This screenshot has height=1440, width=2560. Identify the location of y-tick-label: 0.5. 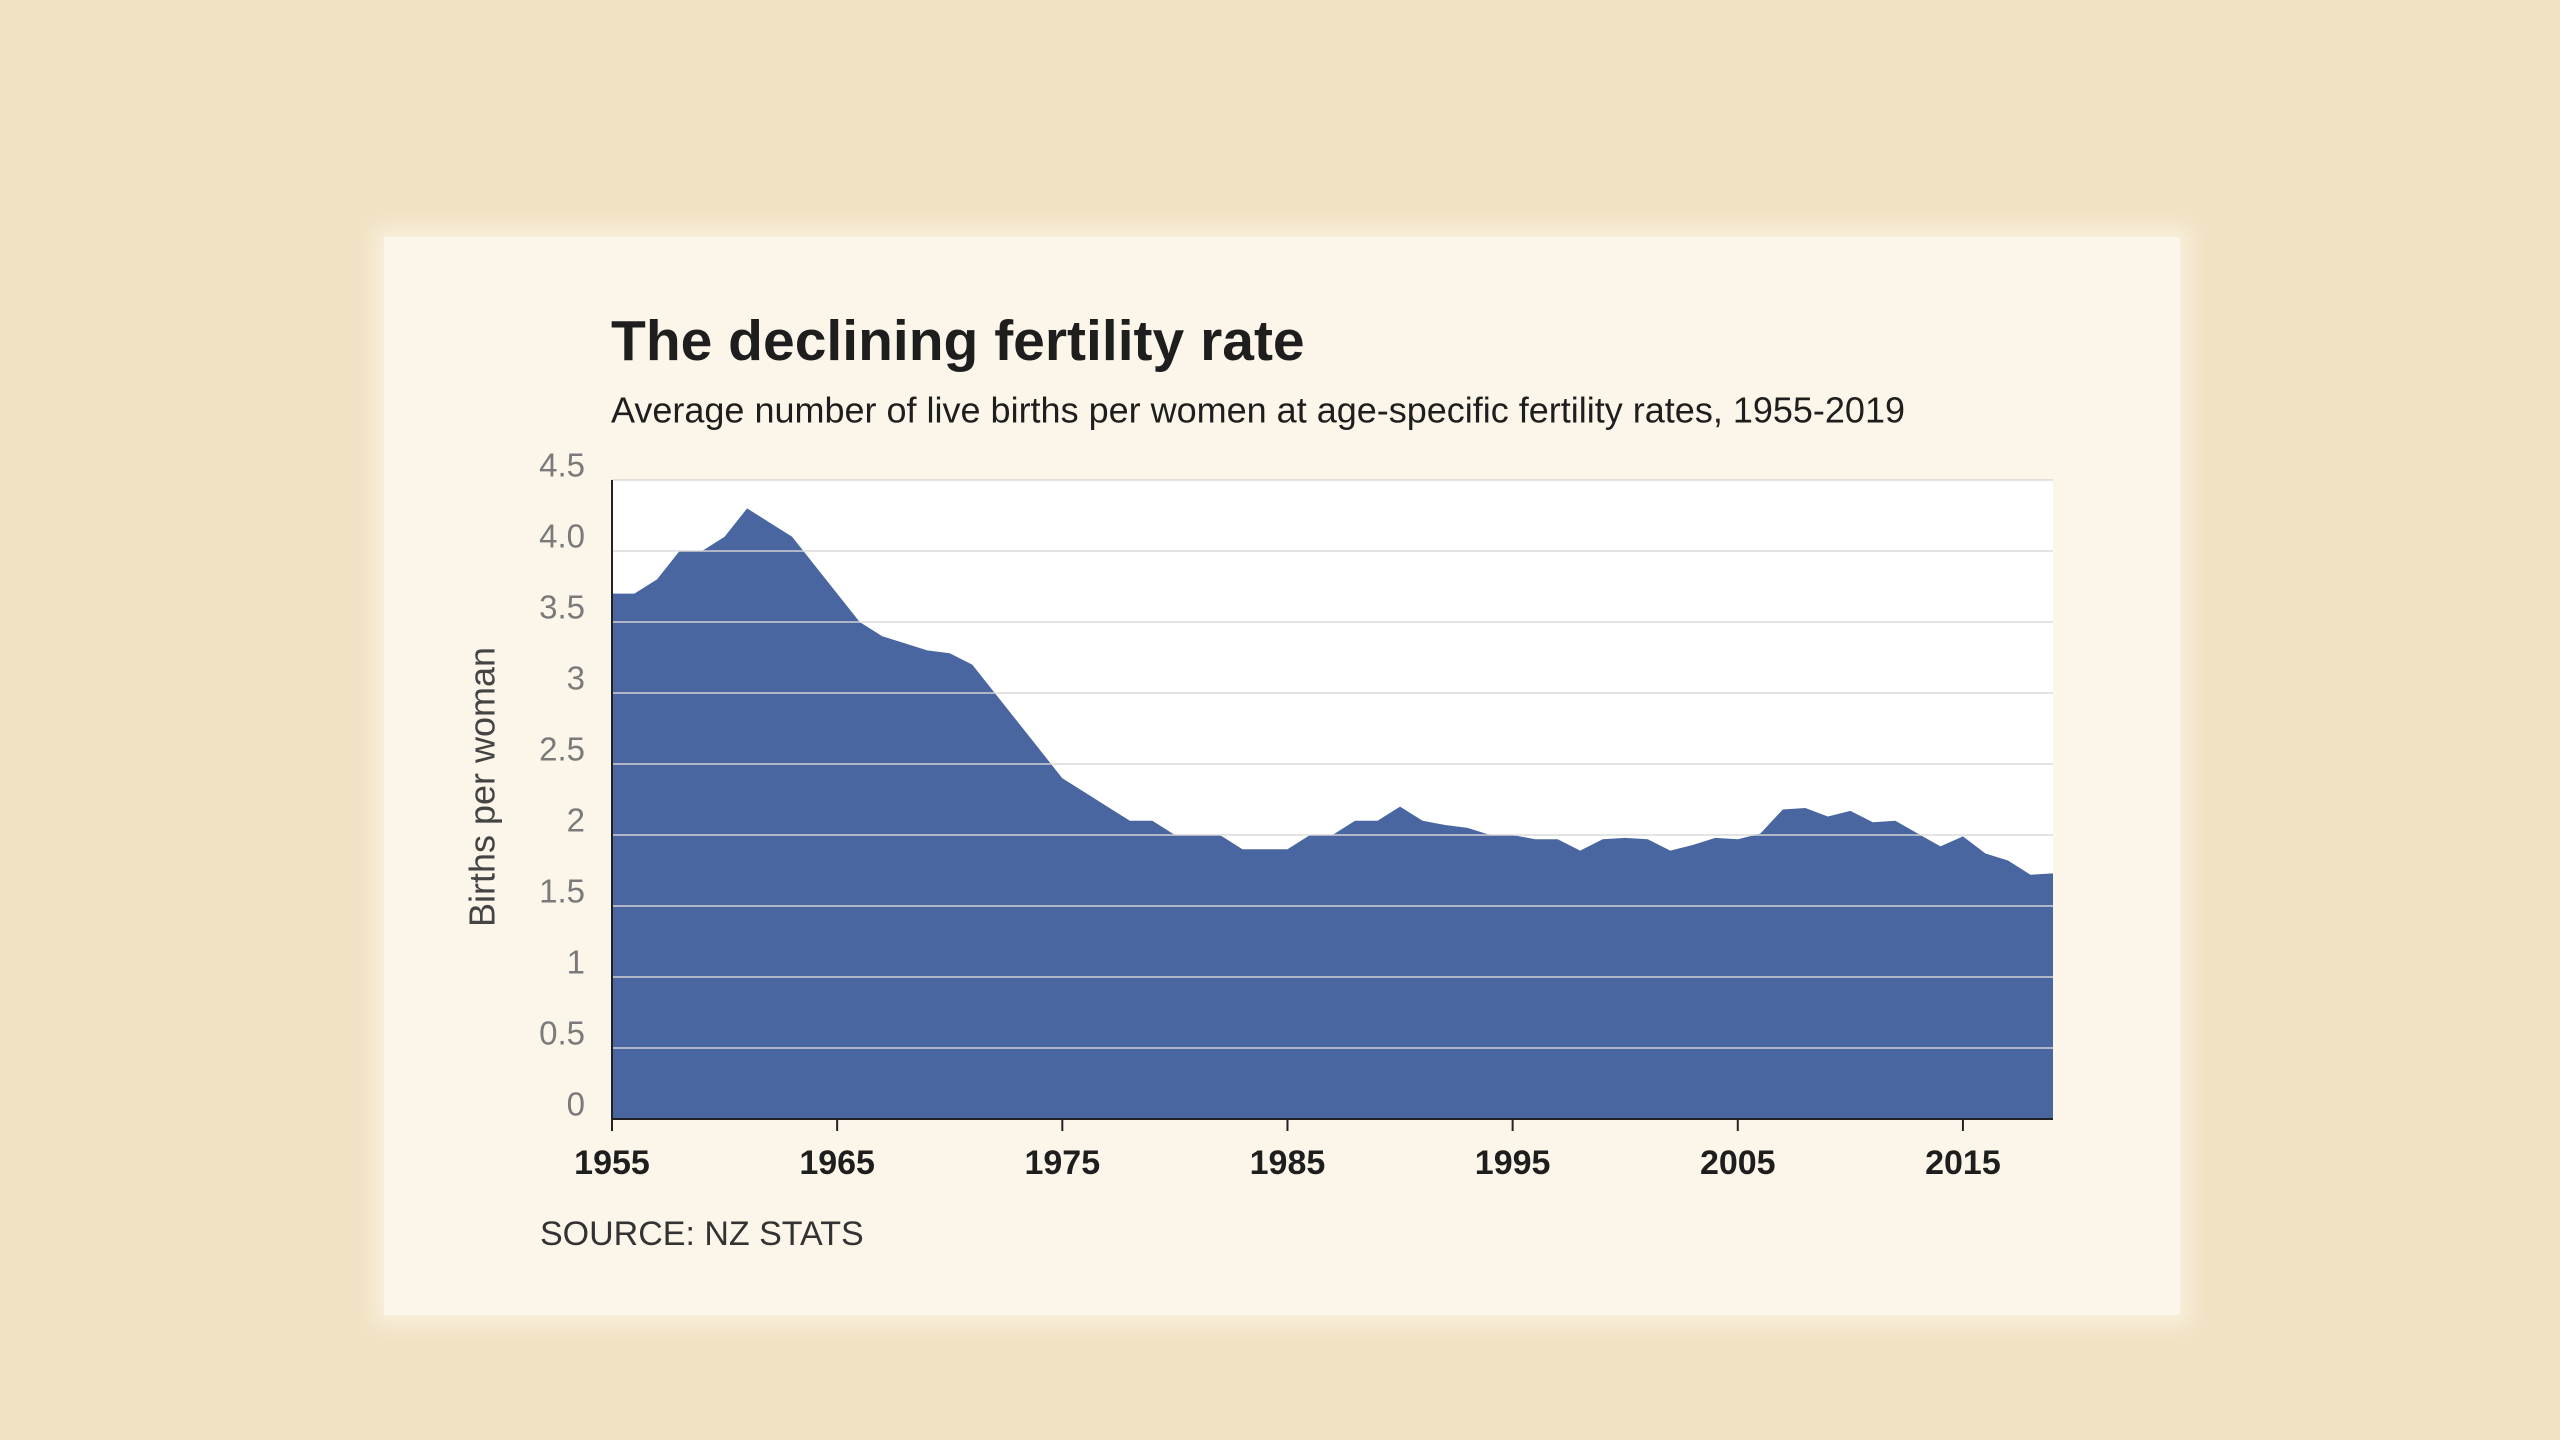
(562, 1033).